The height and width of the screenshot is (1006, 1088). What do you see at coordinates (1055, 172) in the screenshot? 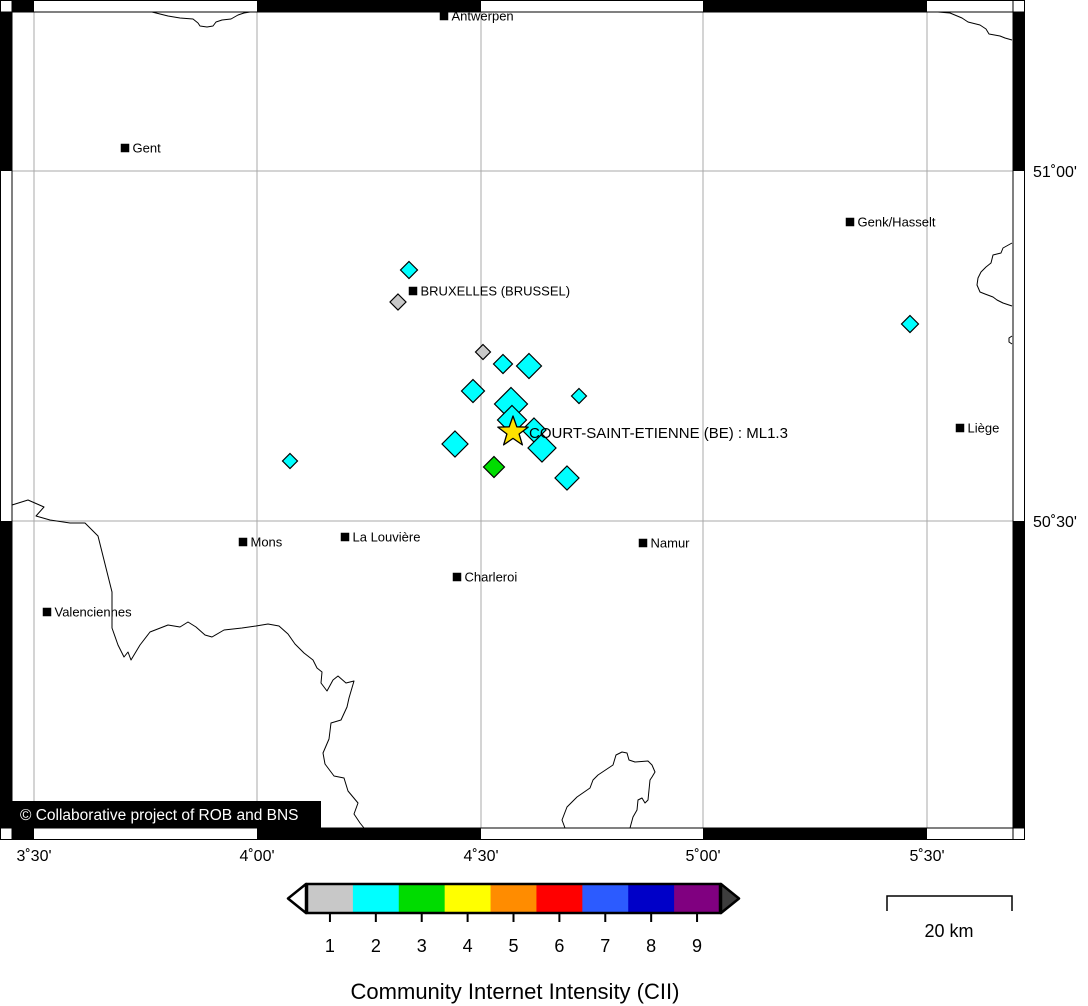
I see `y-axis-label: 51˚00'` at bounding box center [1055, 172].